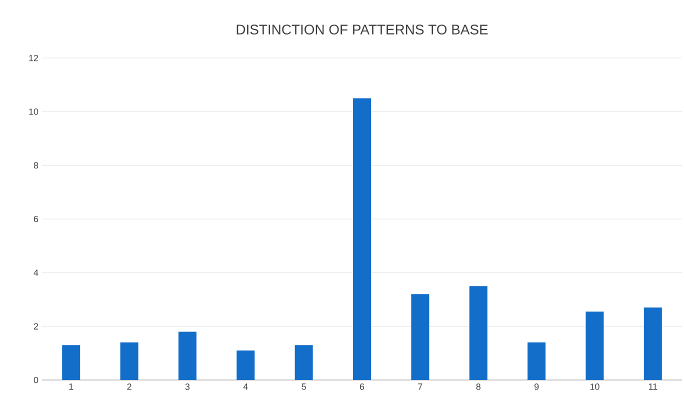 The width and height of the screenshot is (684, 408). What do you see at coordinates (36, 273) in the screenshot?
I see `y-tick-label: 4` at bounding box center [36, 273].